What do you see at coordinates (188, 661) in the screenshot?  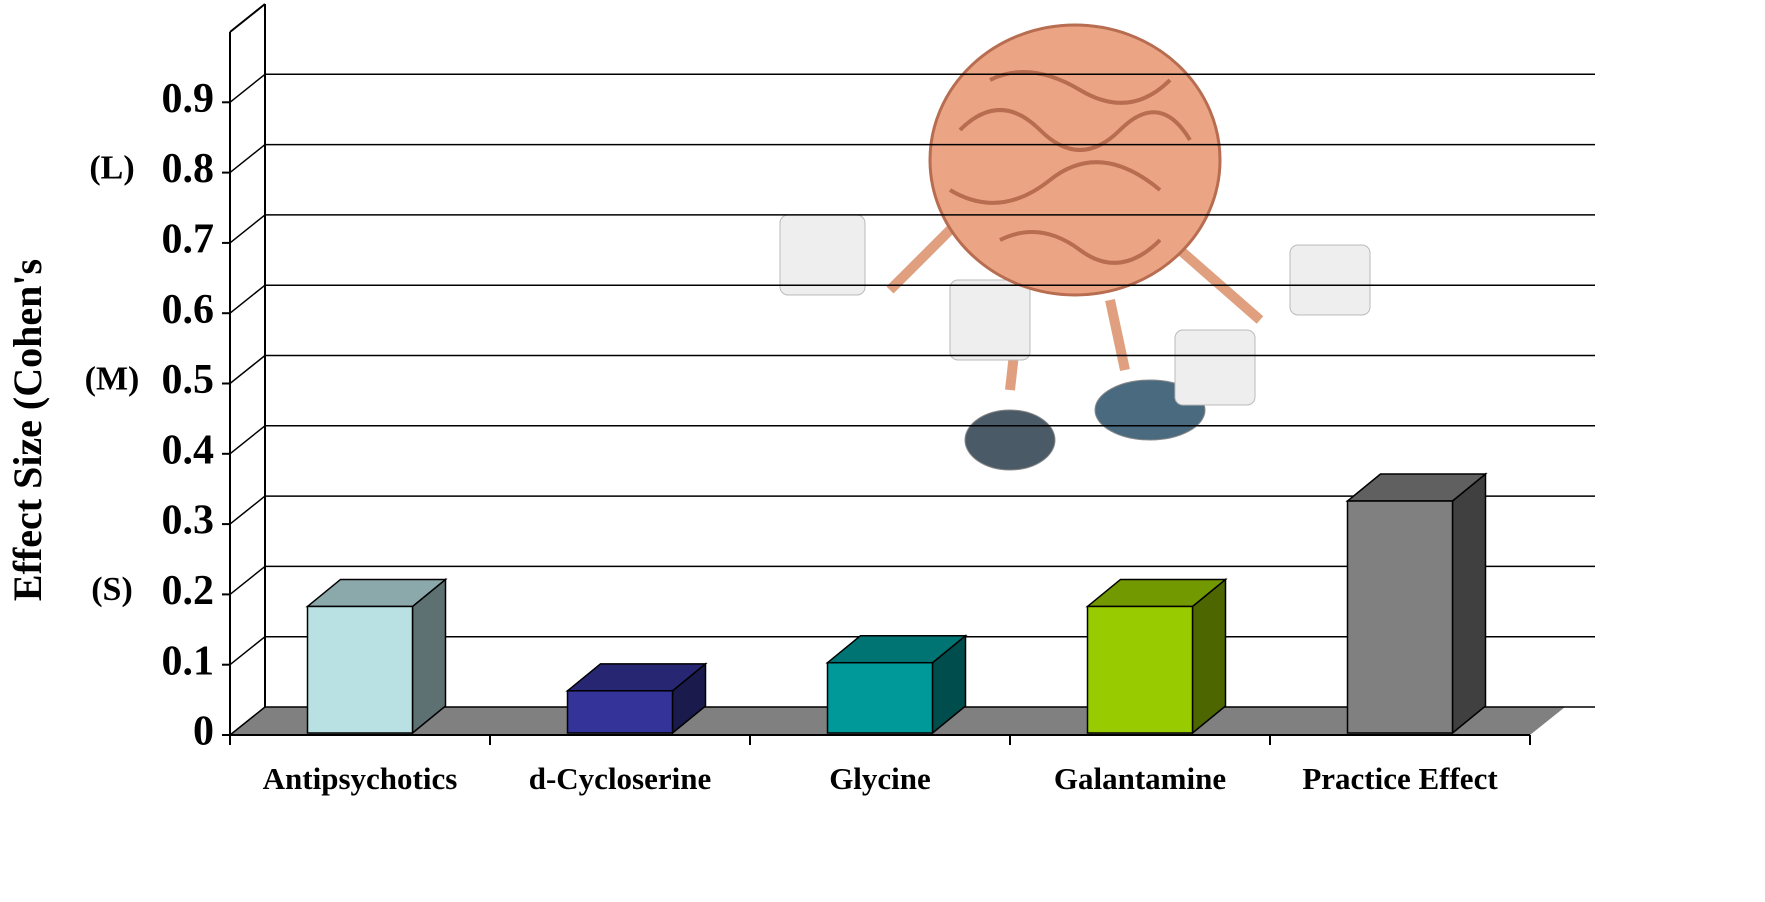 I see `y-tick-label: 0.1` at bounding box center [188, 661].